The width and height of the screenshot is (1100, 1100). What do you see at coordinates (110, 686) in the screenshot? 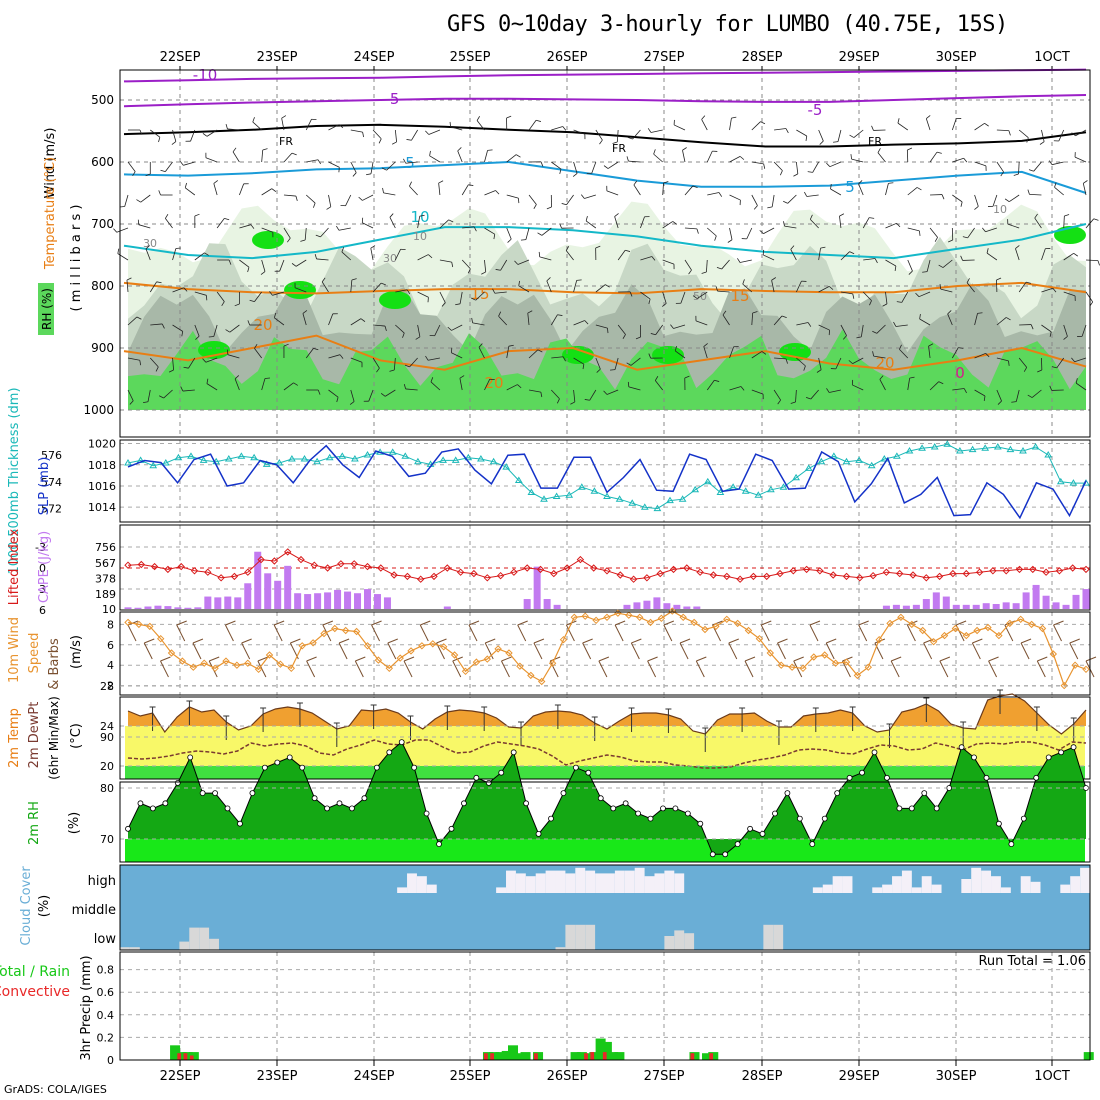
I see `wind-tick-label: 2` at bounding box center [110, 686].